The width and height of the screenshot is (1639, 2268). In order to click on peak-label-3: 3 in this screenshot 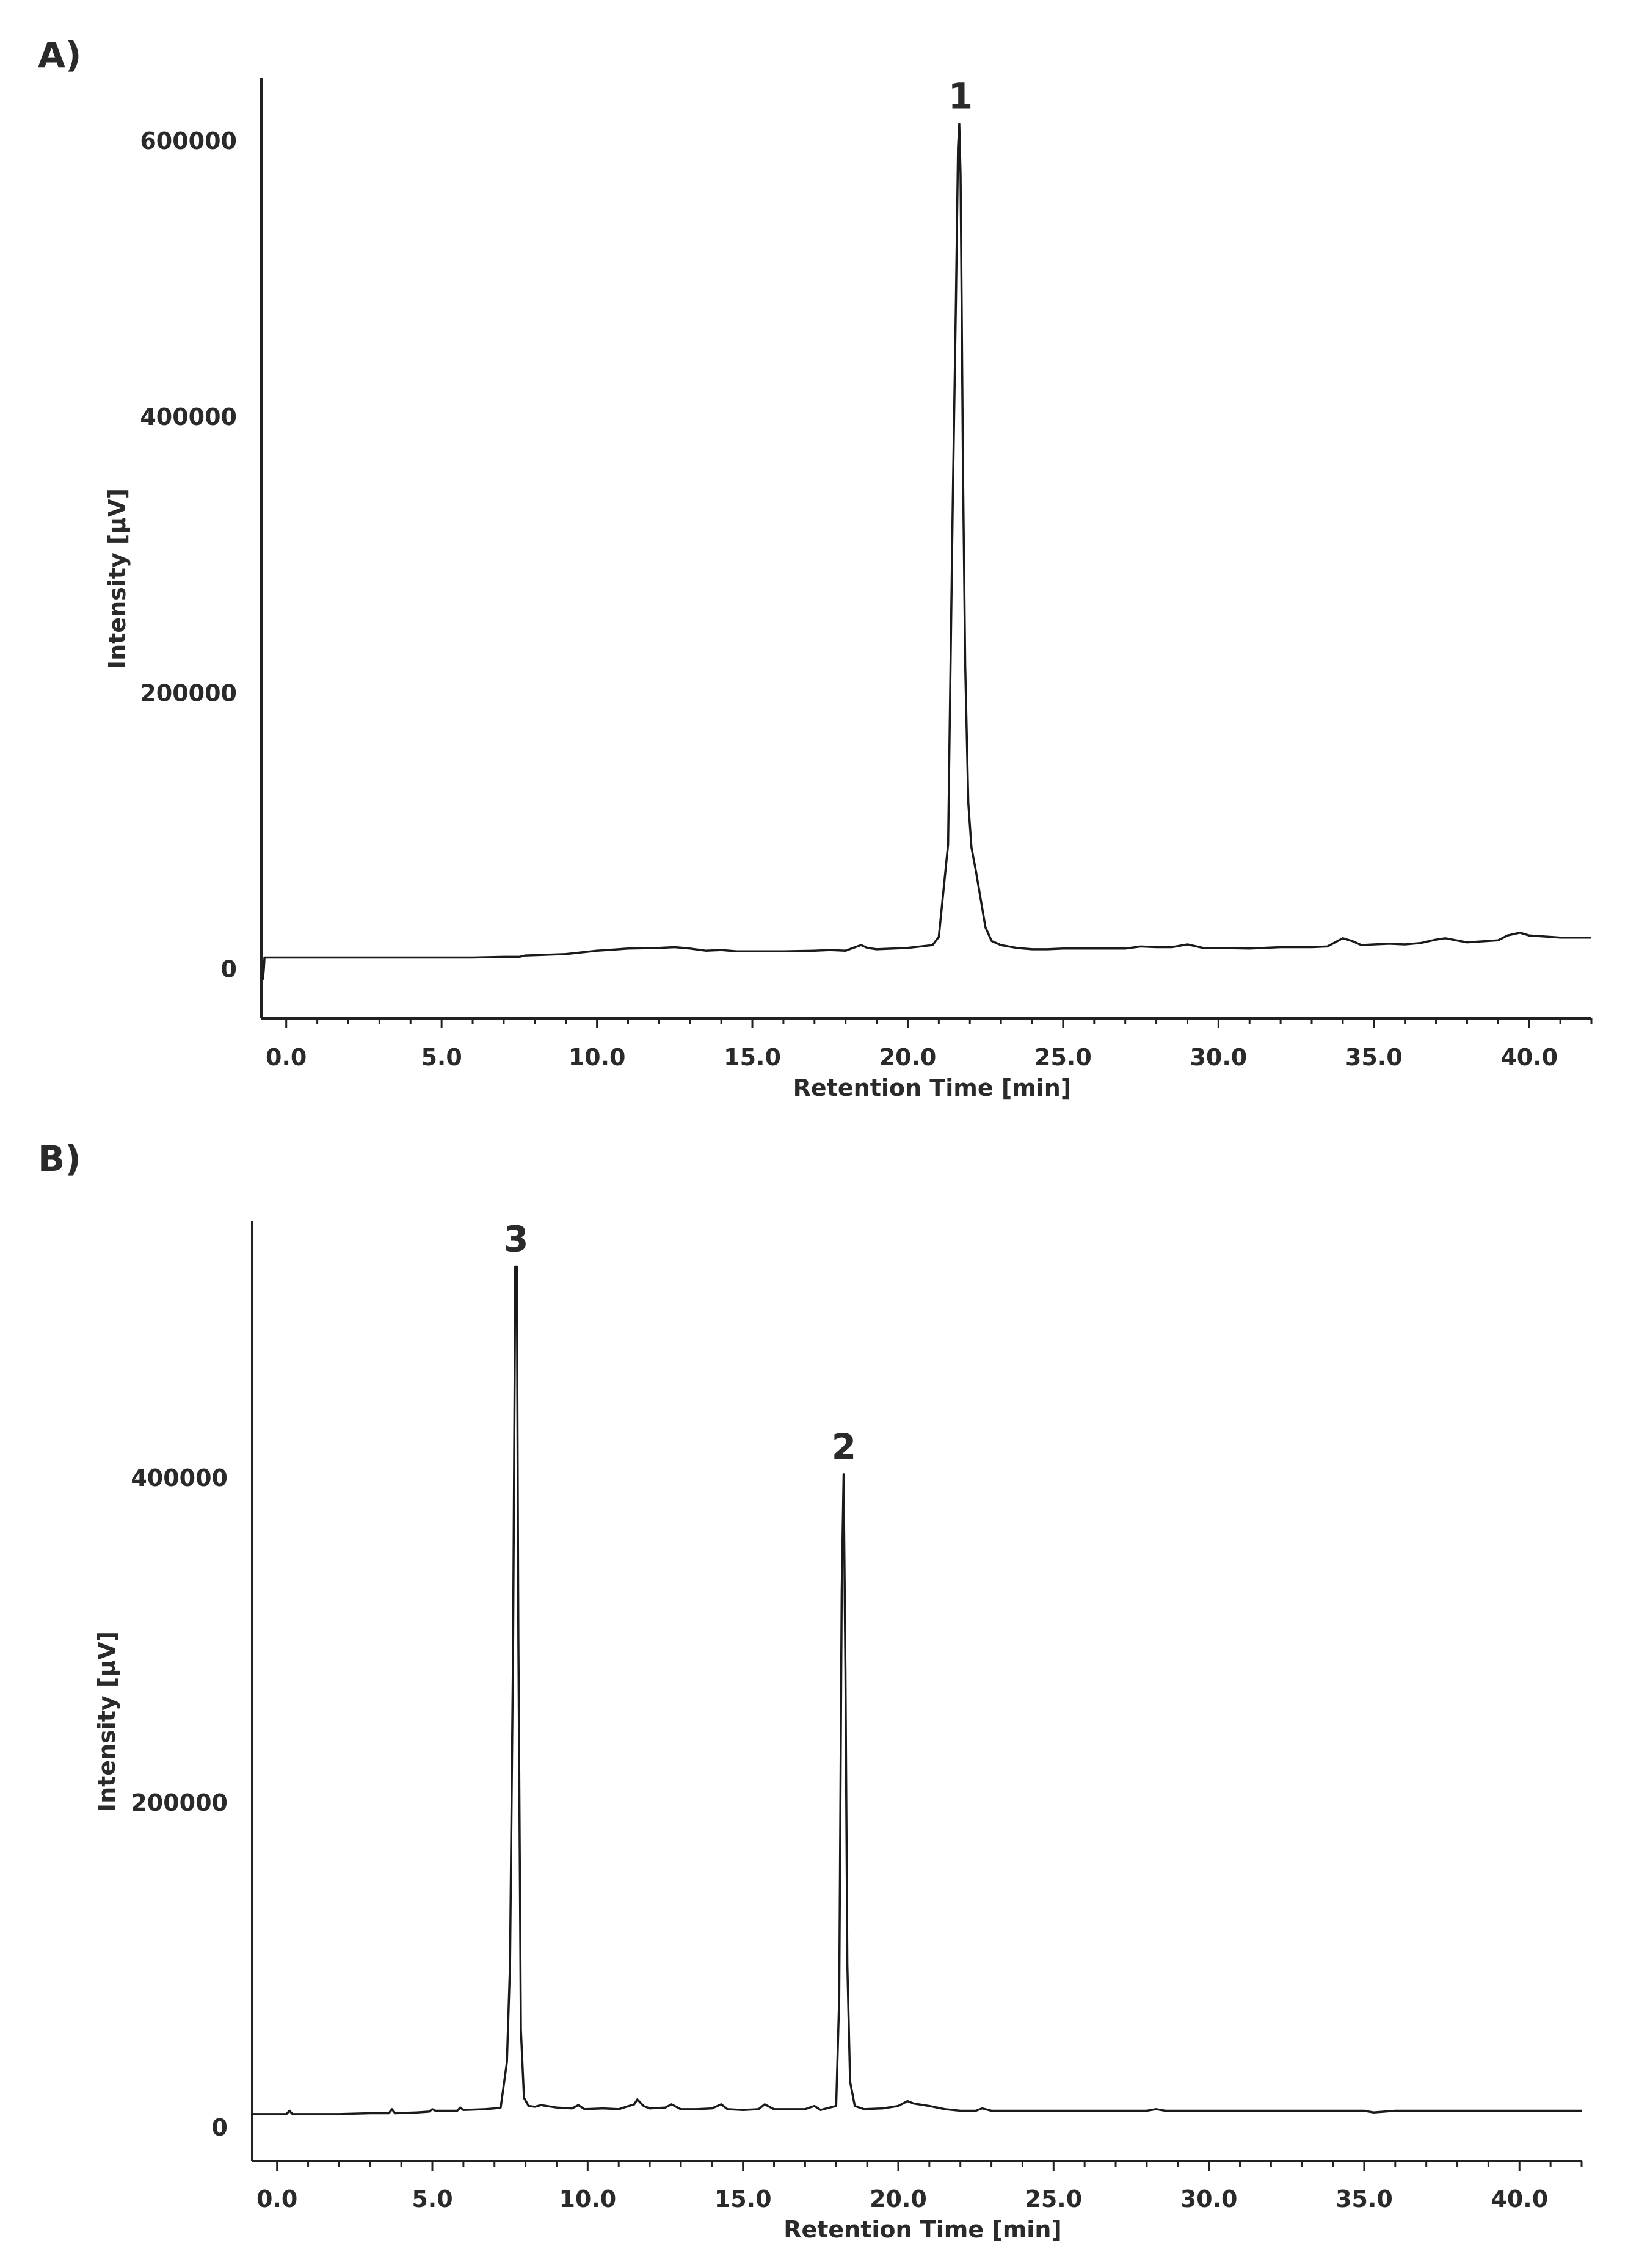, I will do `click(516, 1238)`.